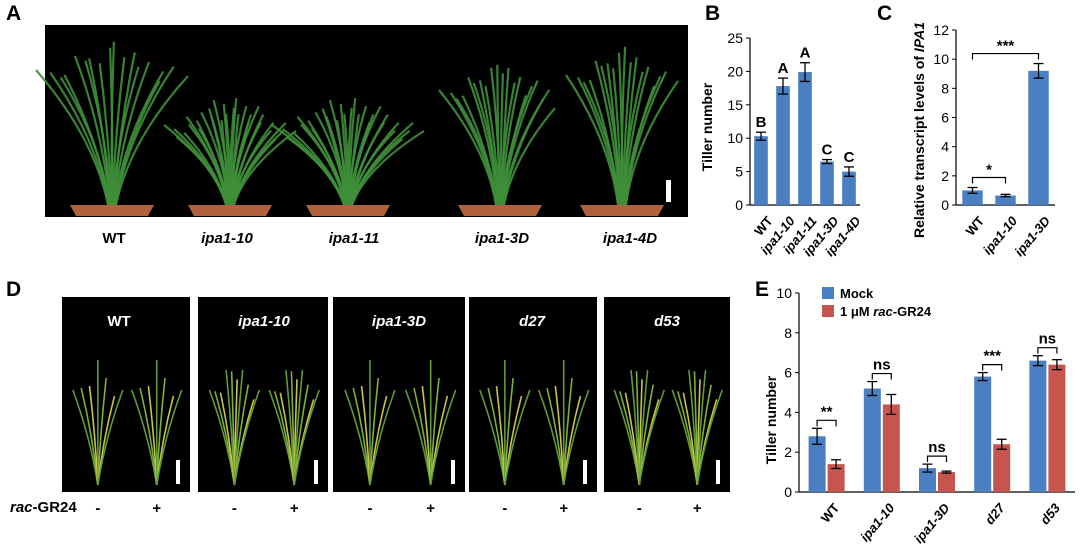 The image size is (1080, 551). What do you see at coordinates (739, 172) in the screenshot?
I see `panel-b-y-tick-label: 5` at bounding box center [739, 172].